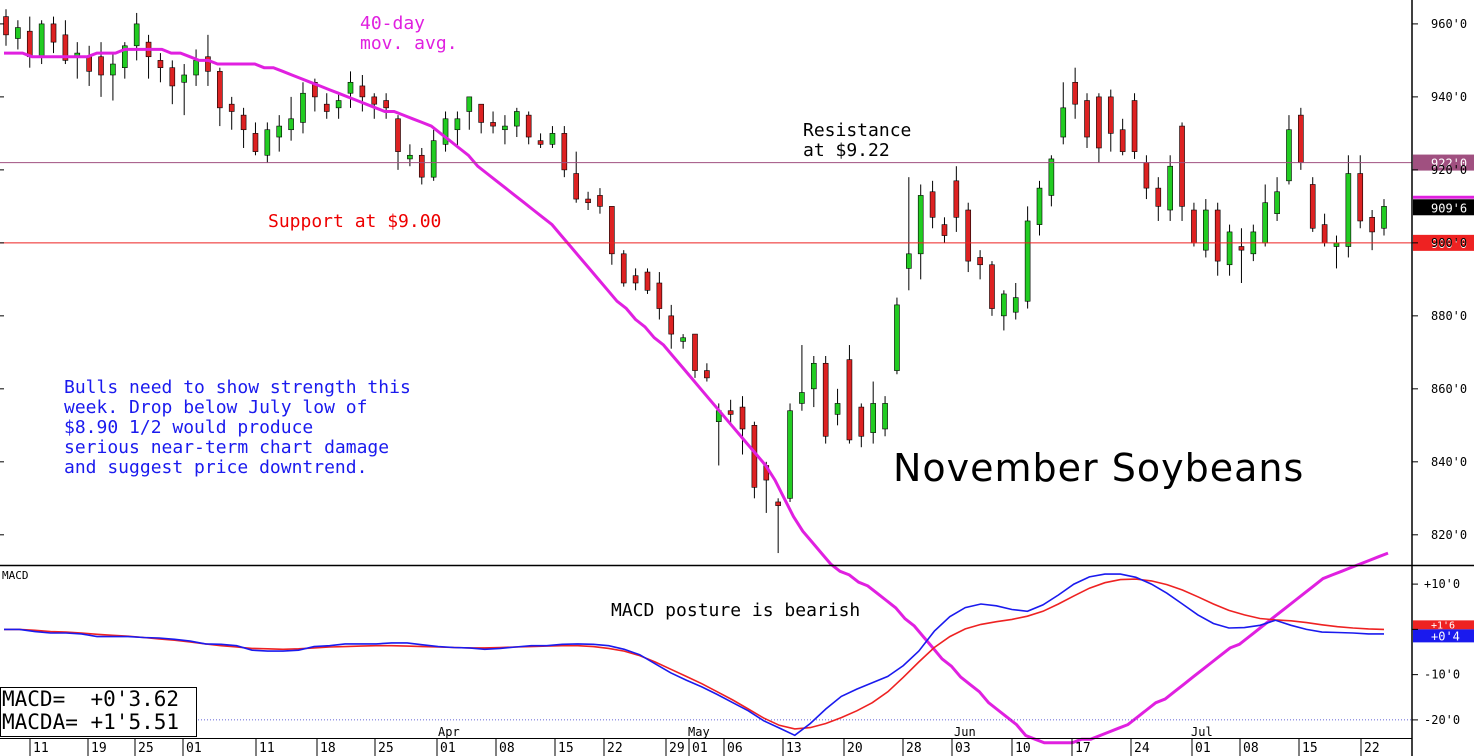 The height and width of the screenshot is (756, 1474). What do you see at coordinates (267, 748) in the screenshot?
I see `date-tick-label: 11` at bounding box center [267, 748].